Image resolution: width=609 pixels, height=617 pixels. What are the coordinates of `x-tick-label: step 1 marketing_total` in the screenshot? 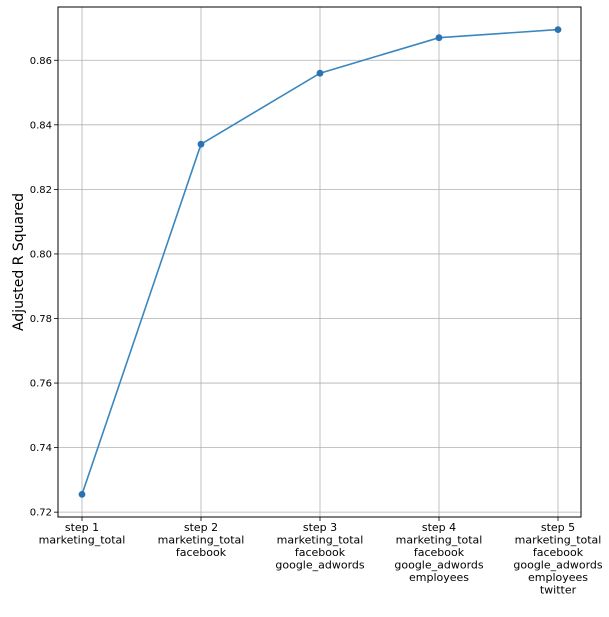 It's located at (82, 534).